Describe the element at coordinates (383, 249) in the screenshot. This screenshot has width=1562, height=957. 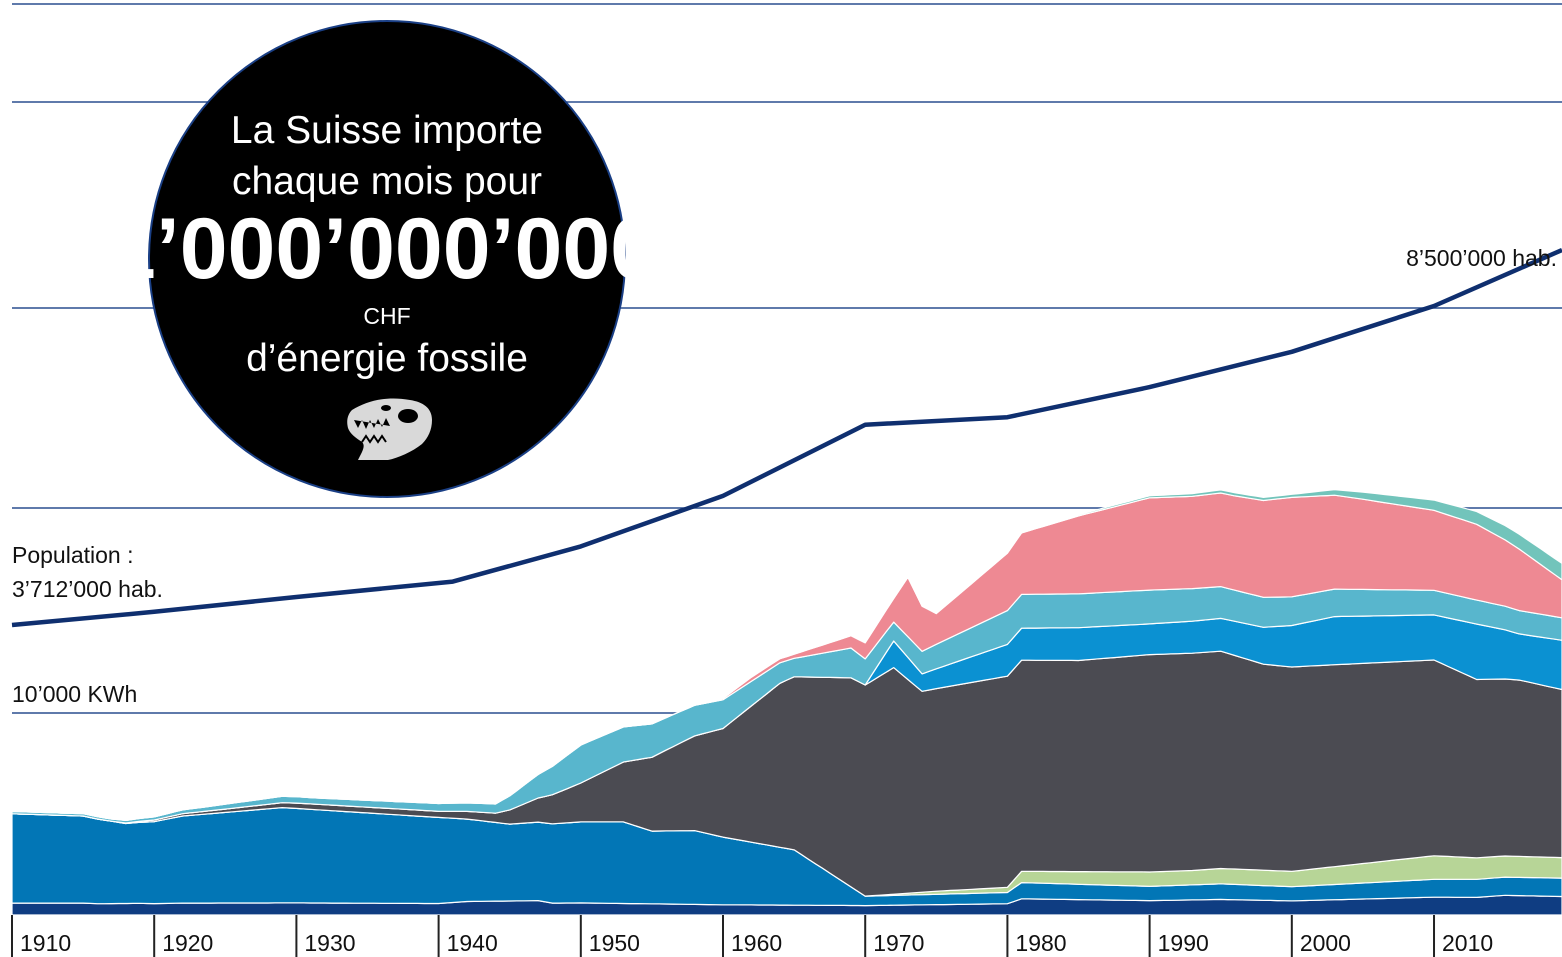
I see `callout-amount: 1’000’000’000` at that location.